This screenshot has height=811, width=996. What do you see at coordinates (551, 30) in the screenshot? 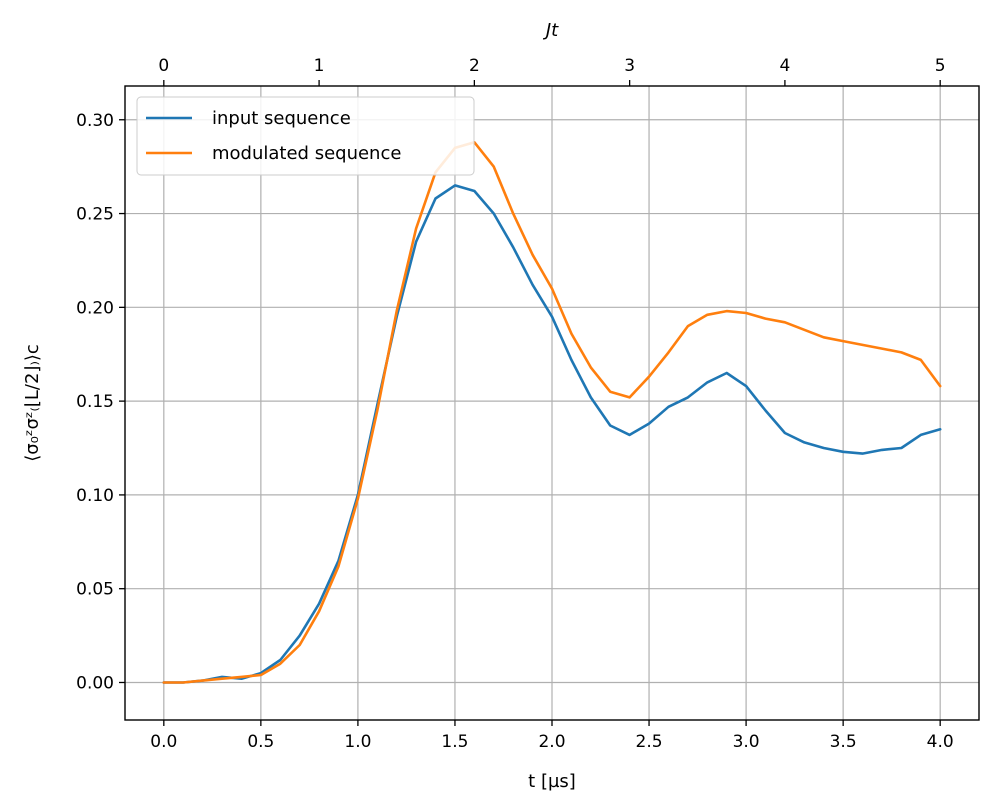
I see `top-x-axis-label: Jt` at bounding box center [551, 30].